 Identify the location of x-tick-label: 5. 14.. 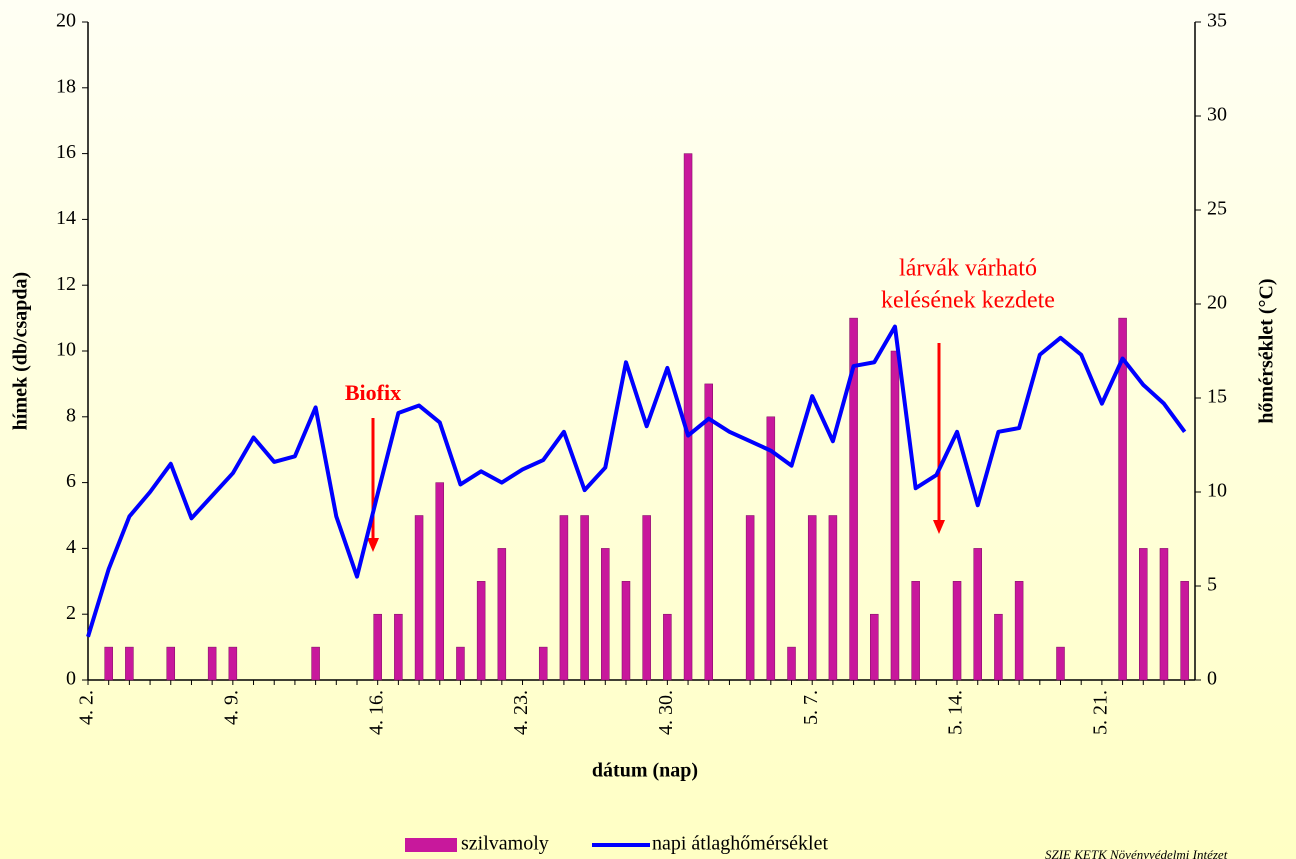
(956, 712).